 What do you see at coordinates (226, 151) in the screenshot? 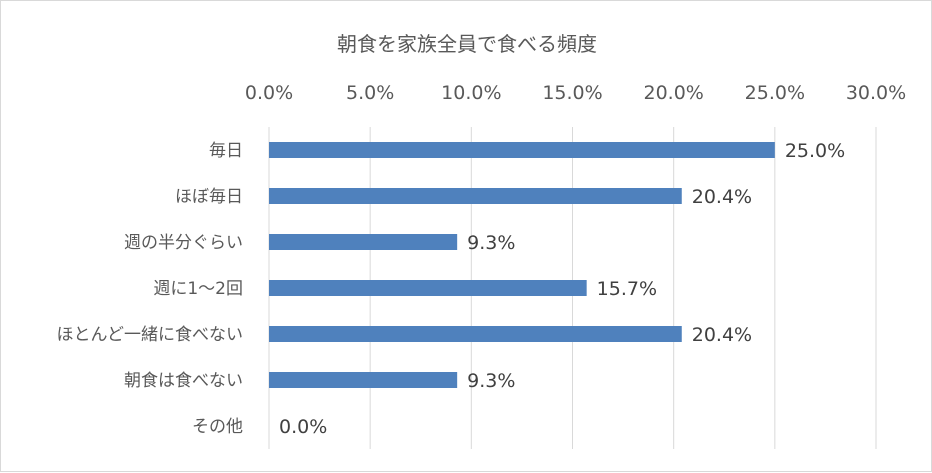
I see `category-label: 毎日` at bounding box center [226, 151].